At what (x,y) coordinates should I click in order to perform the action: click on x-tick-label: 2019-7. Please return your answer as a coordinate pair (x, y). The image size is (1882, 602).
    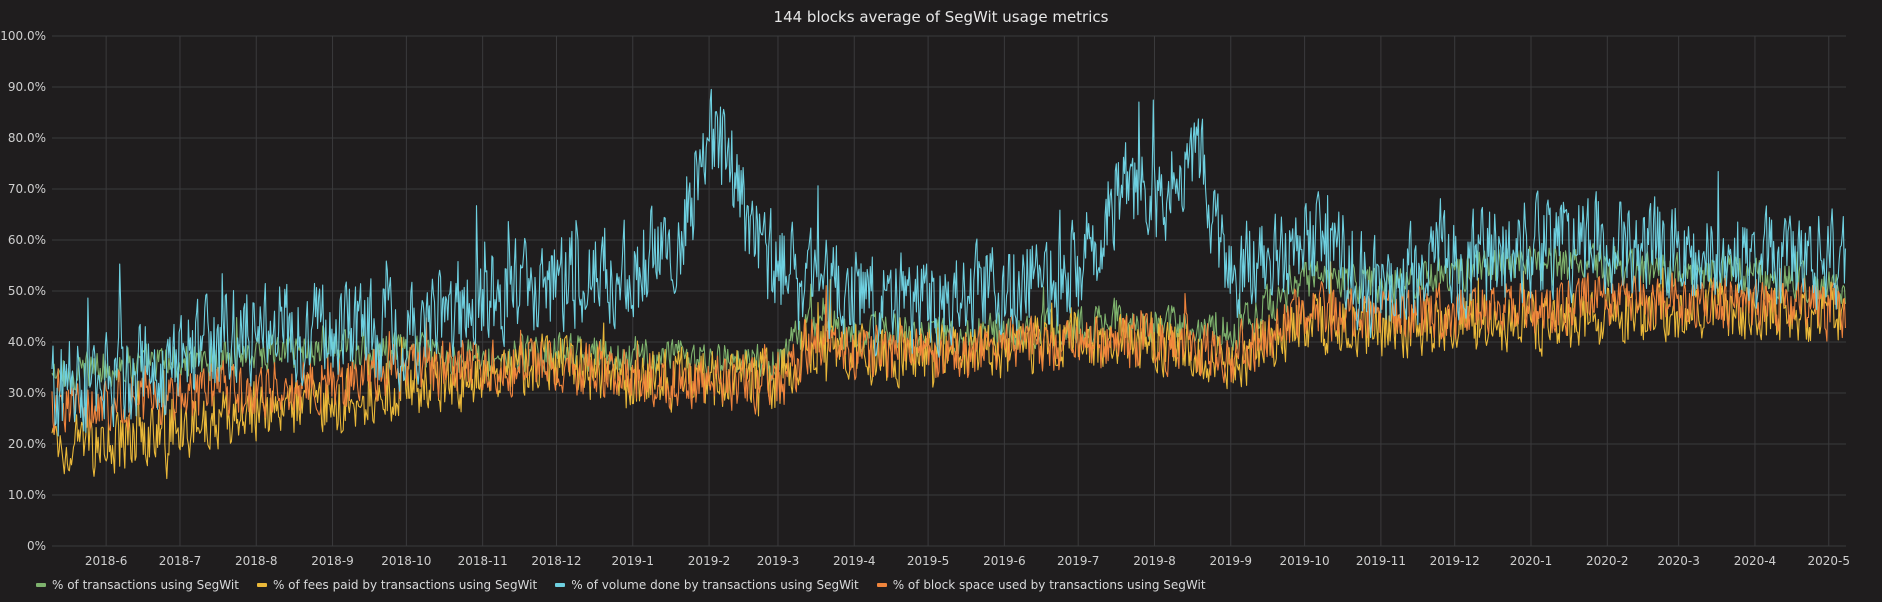
    Looking at the image, I should click on (1078, 561).